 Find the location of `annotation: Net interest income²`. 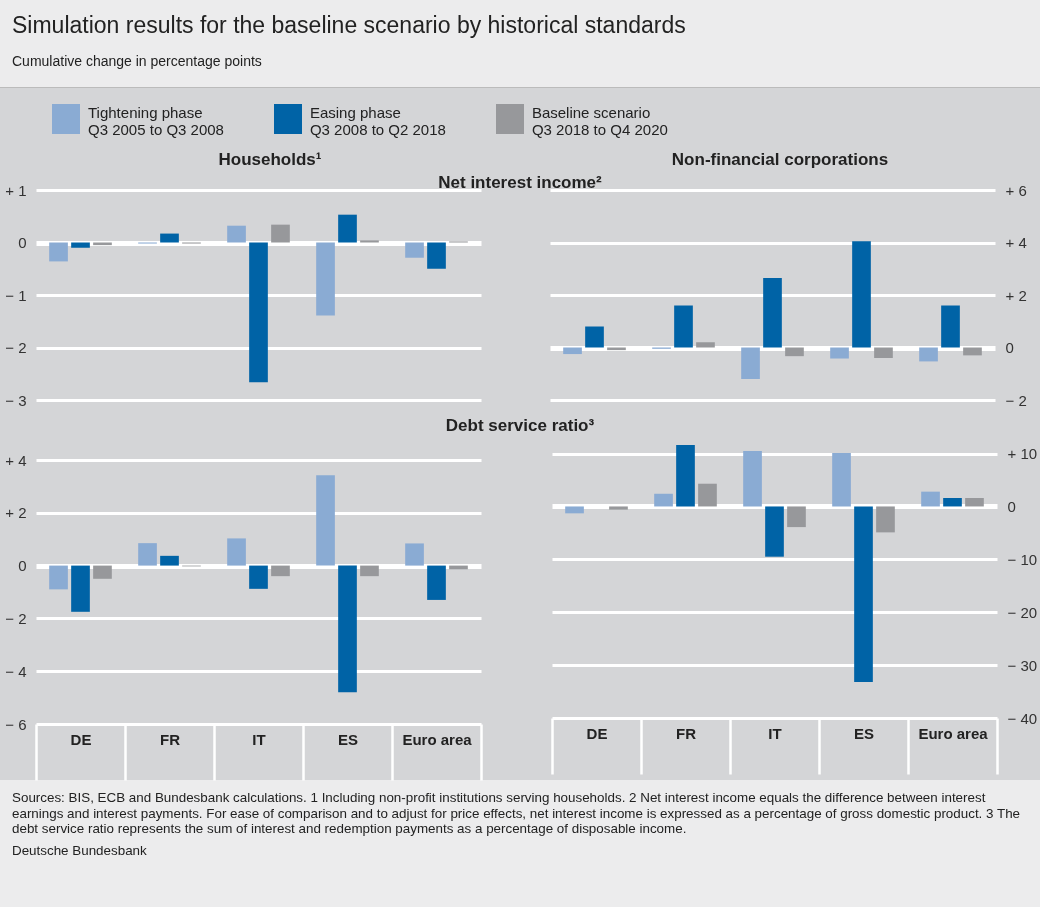

annotation: Net interest income² is located at coordinates (520, 182).